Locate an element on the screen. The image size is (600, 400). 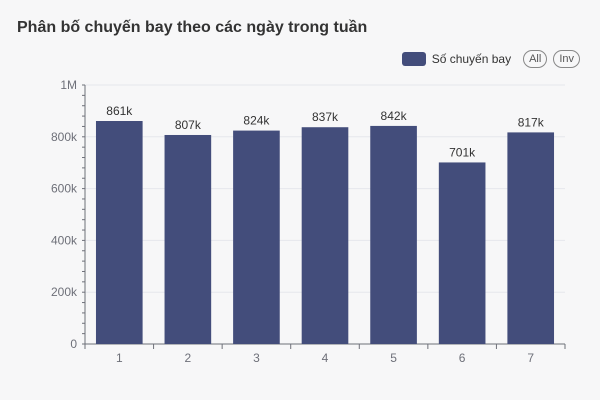
select-all-button: All is located at coordinates (535, 59).